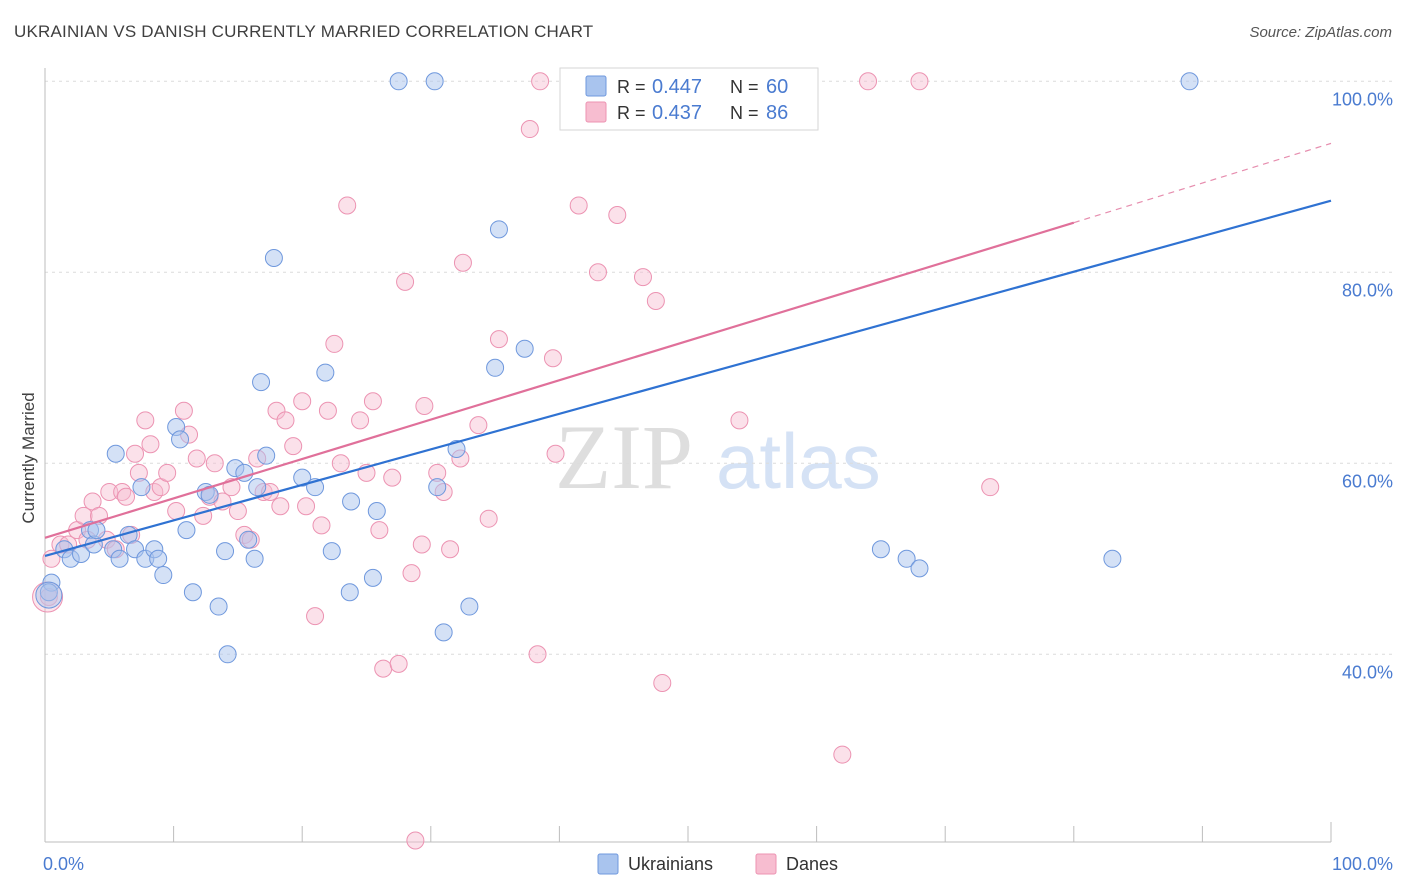  I want to click on x-tick-label: 0.0%, so click(63, 864).